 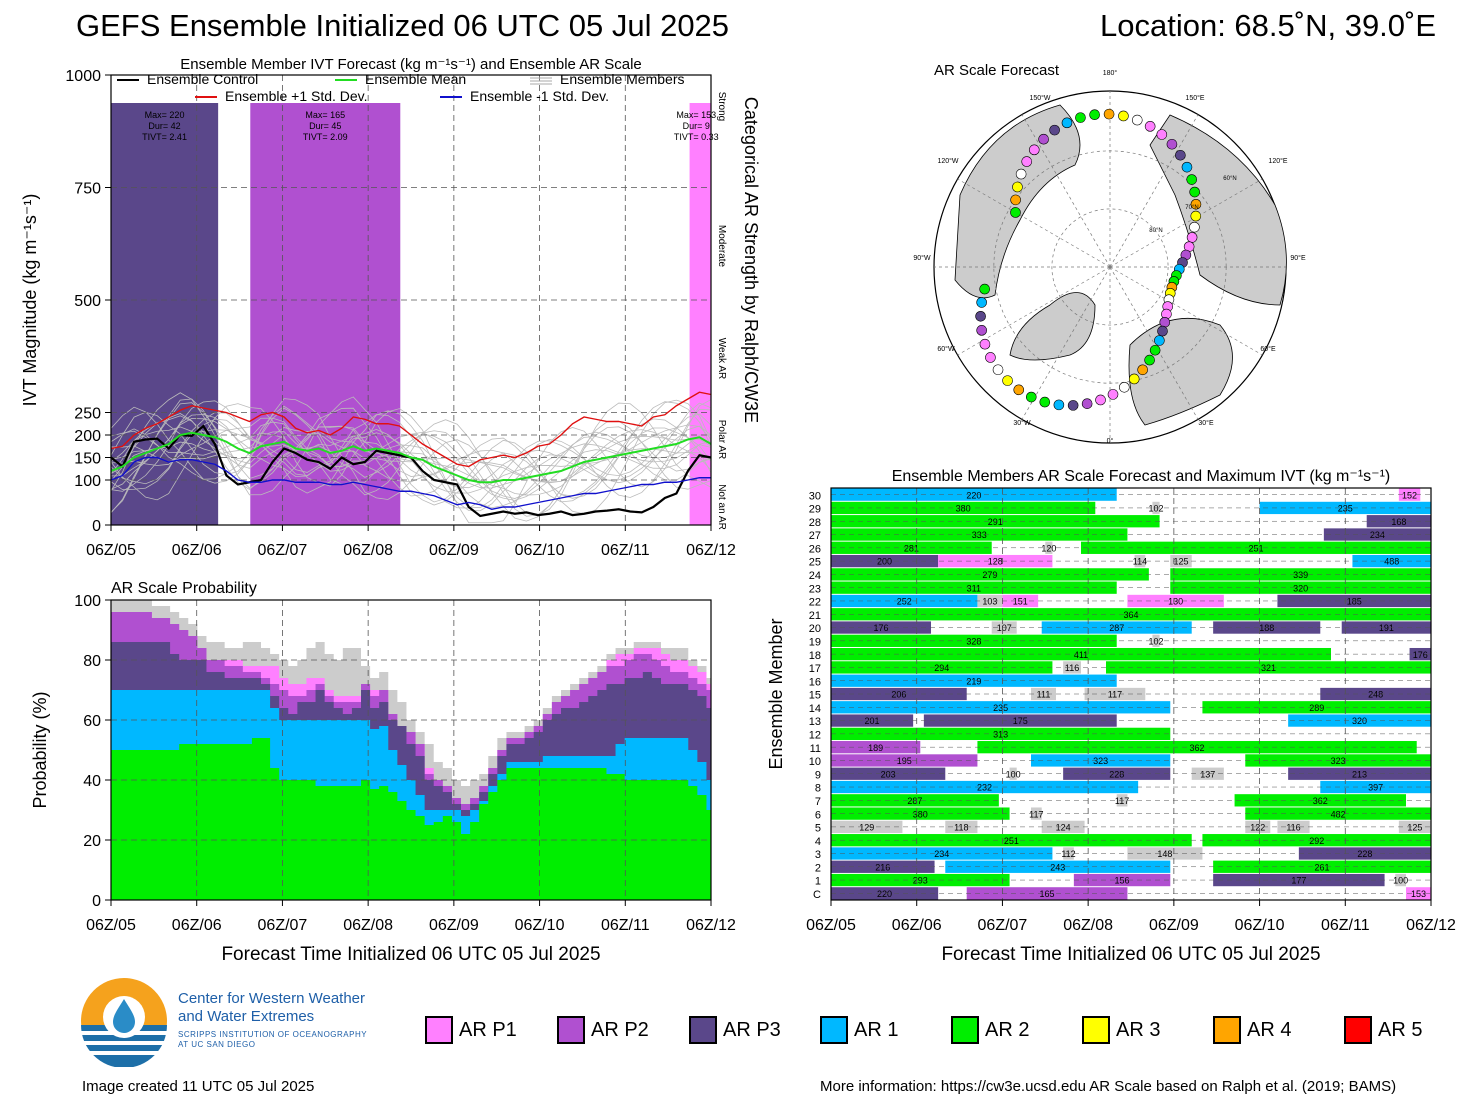 I want to click on segment-max-ivt: 100, so click(x=1013, y=774).